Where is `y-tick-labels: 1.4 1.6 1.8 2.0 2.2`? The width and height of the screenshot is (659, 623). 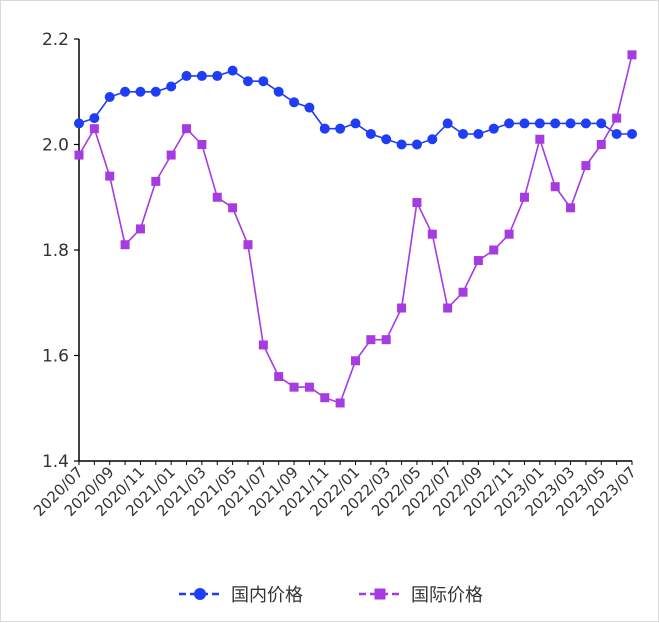
y-tick-labels: 1.4 1.6 1.8 2.0 2.2 is located at coordinates (55, 251).